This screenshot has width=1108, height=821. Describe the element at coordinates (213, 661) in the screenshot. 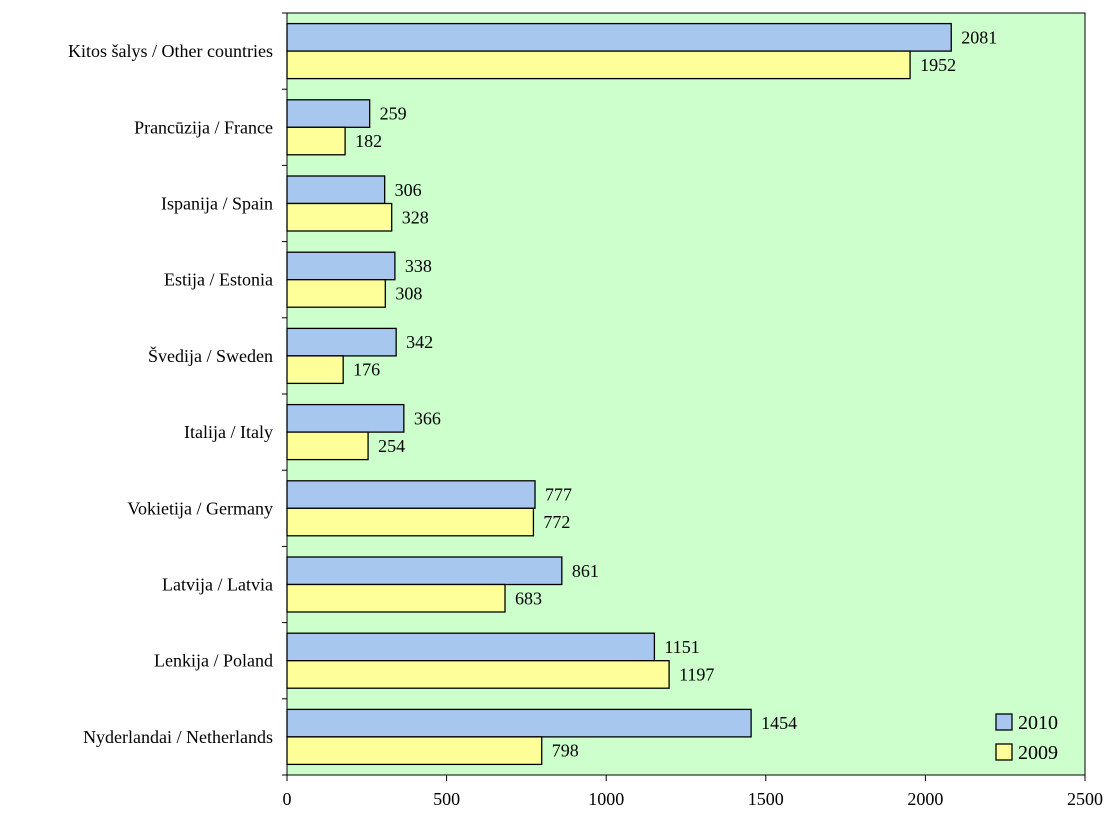

I see `category-label-poland: Lenkija / Poland` at that location.